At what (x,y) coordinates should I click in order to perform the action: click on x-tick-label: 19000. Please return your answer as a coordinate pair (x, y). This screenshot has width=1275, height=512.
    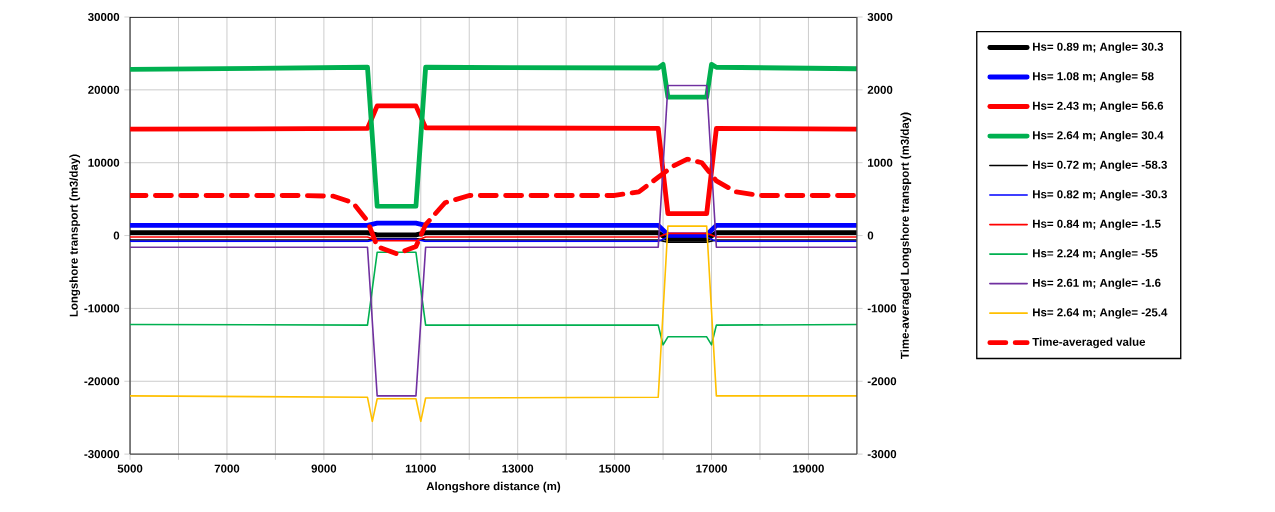
    Looking at the image, I should click on (808, 468).